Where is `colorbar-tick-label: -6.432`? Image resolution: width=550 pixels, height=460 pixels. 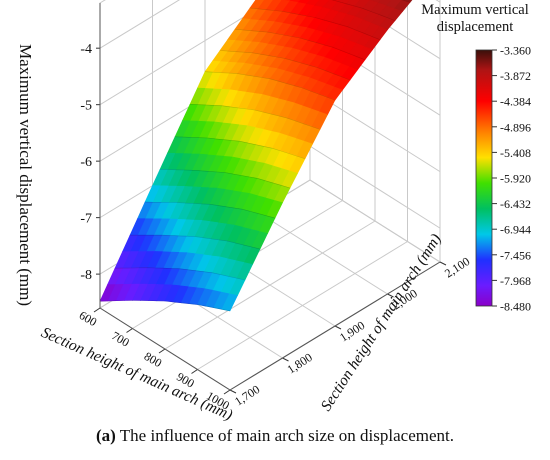 colorbar-tick-label: -6.432 is located at coordinates (515, 204).